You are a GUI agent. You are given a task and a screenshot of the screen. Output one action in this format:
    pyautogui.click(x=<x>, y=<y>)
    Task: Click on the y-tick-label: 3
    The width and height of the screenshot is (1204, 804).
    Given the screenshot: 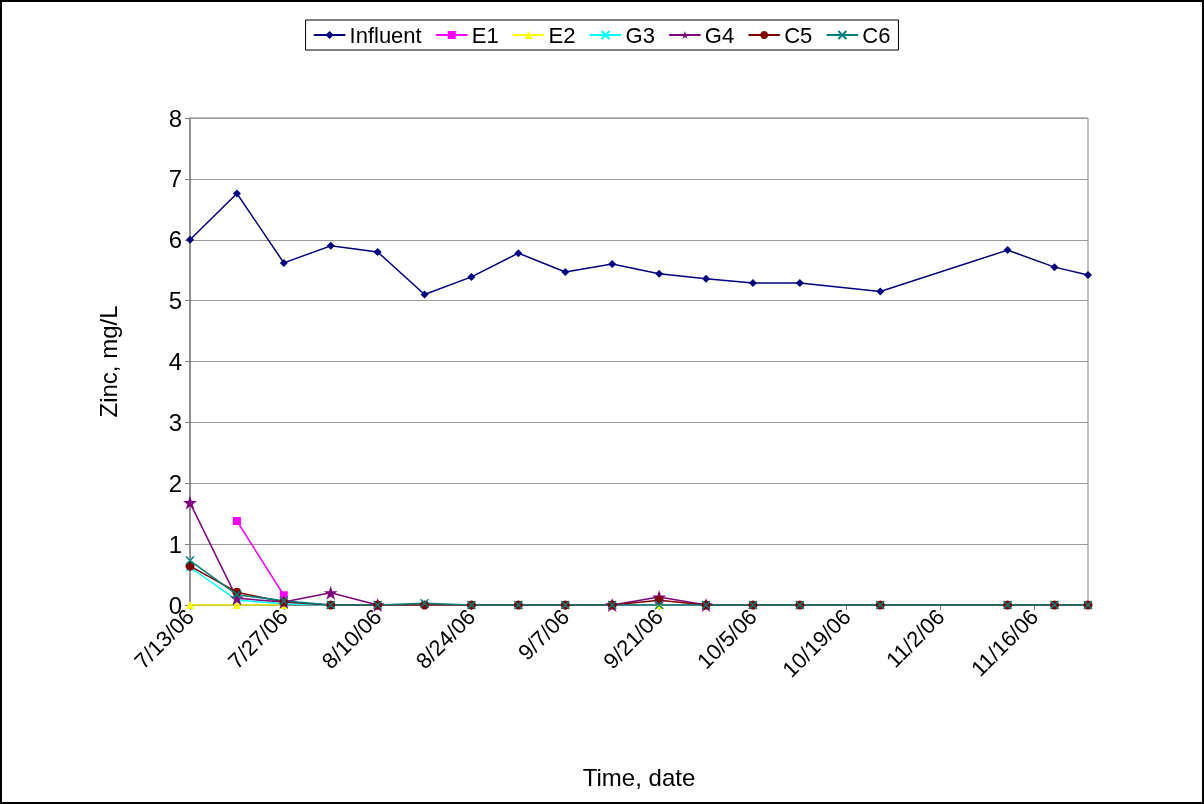 What is the action you would take?
    pyautogui.click(x=175, y=422)
    